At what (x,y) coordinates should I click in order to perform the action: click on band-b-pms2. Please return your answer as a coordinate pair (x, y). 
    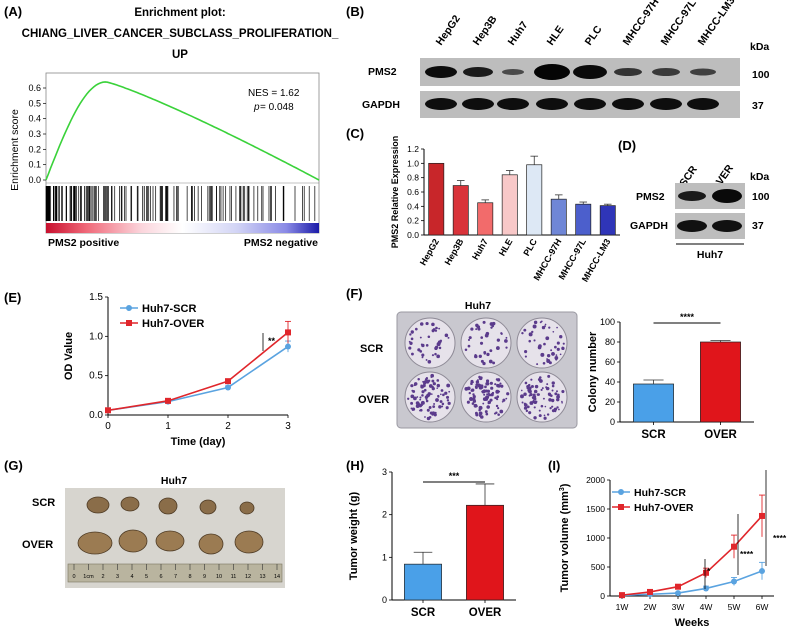
    Looking at the image, I should click on (590, 72).